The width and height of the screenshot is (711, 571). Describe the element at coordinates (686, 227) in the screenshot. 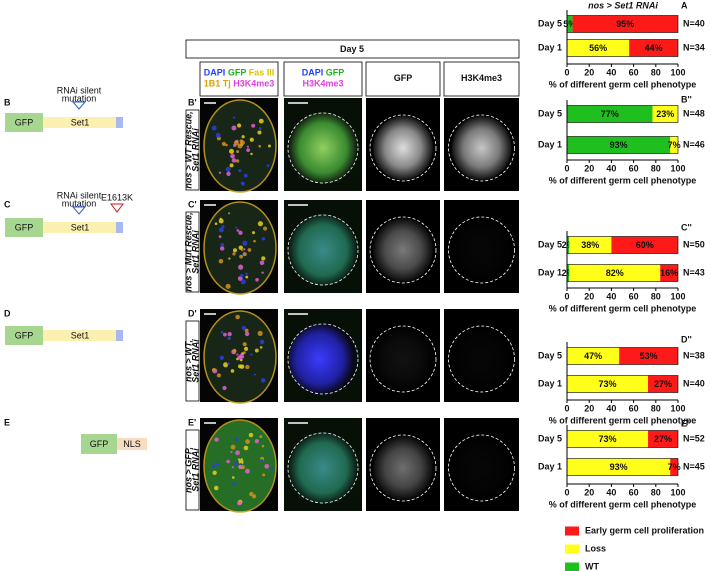

I see `panel-letter: C''` at that location.